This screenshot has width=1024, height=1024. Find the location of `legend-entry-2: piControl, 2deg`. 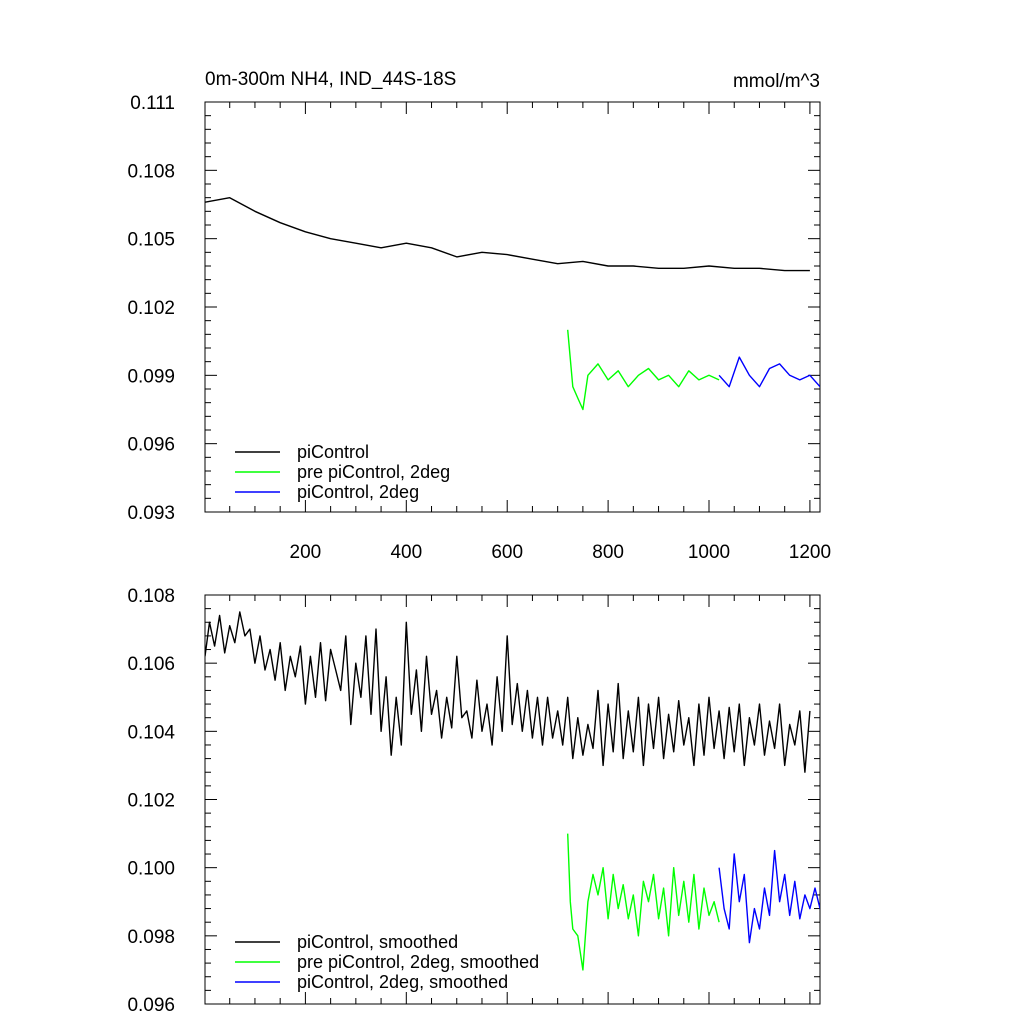

legend-entry-2: piControl, 2deg is located at coordinates (358, 492).